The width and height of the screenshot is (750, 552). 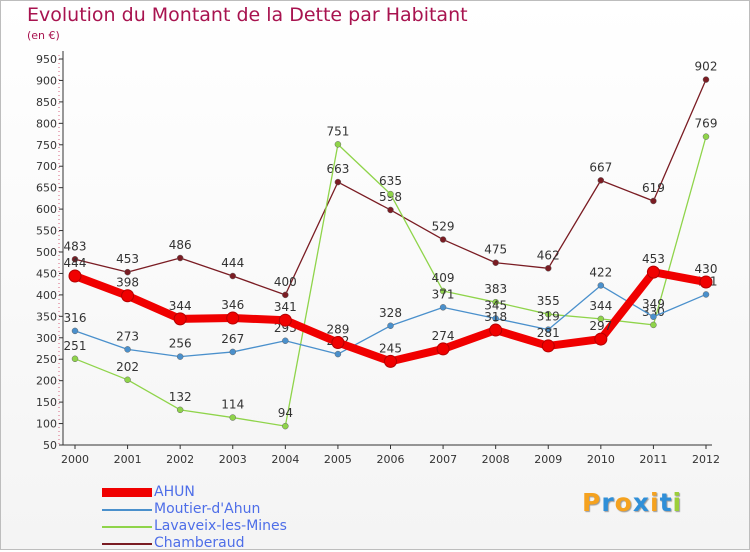 What do you see at coordinates (75, 318) in the screenshot?
I see `data-label-moutier-d-ahun: 316` at bounding box center [75, 318].